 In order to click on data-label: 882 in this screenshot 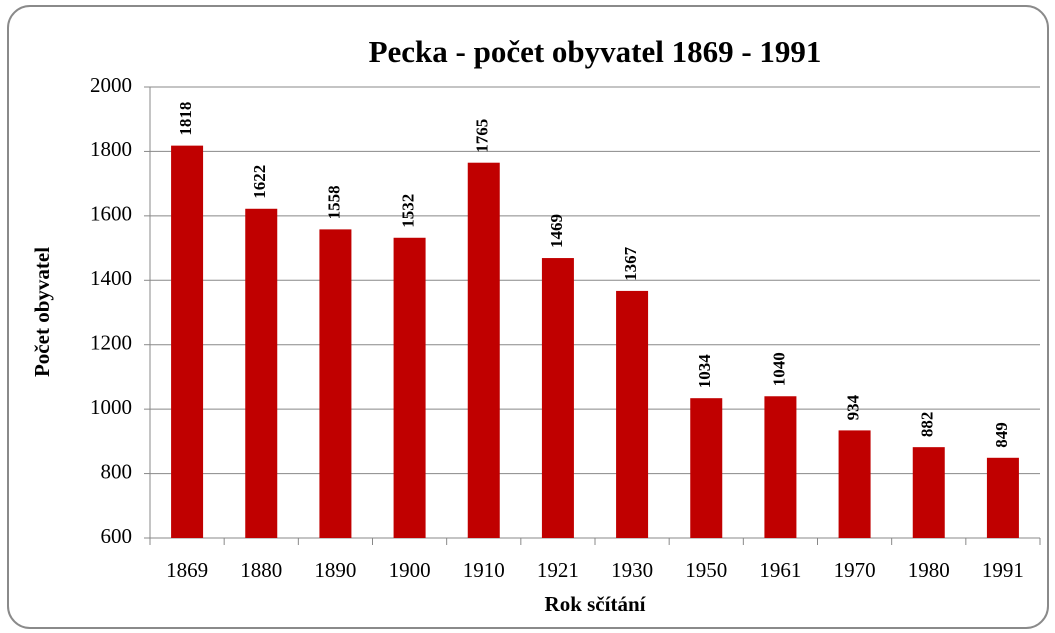, I will do `click(927, 425)`.